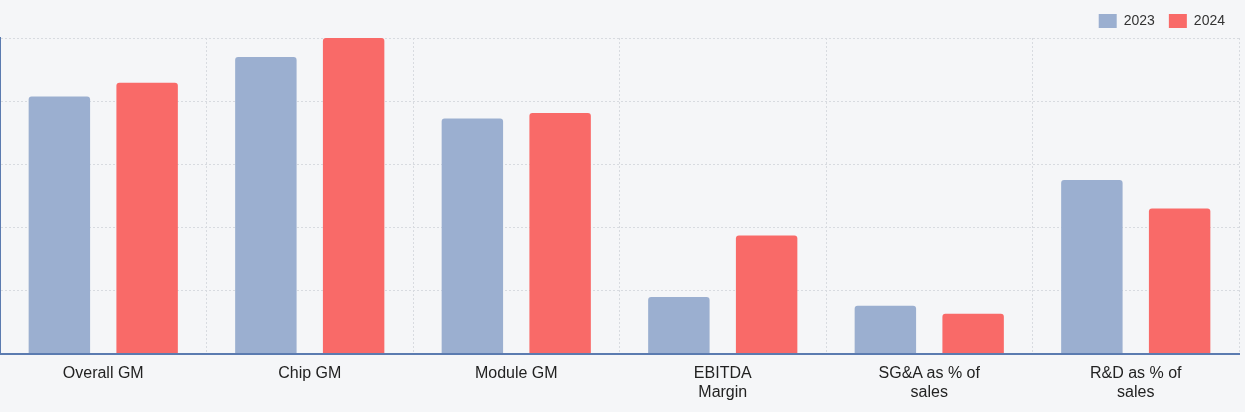  Describe the element at coordinates (516, 372) in the screenshot. I see `x-tick-label: Module GM` at that location.